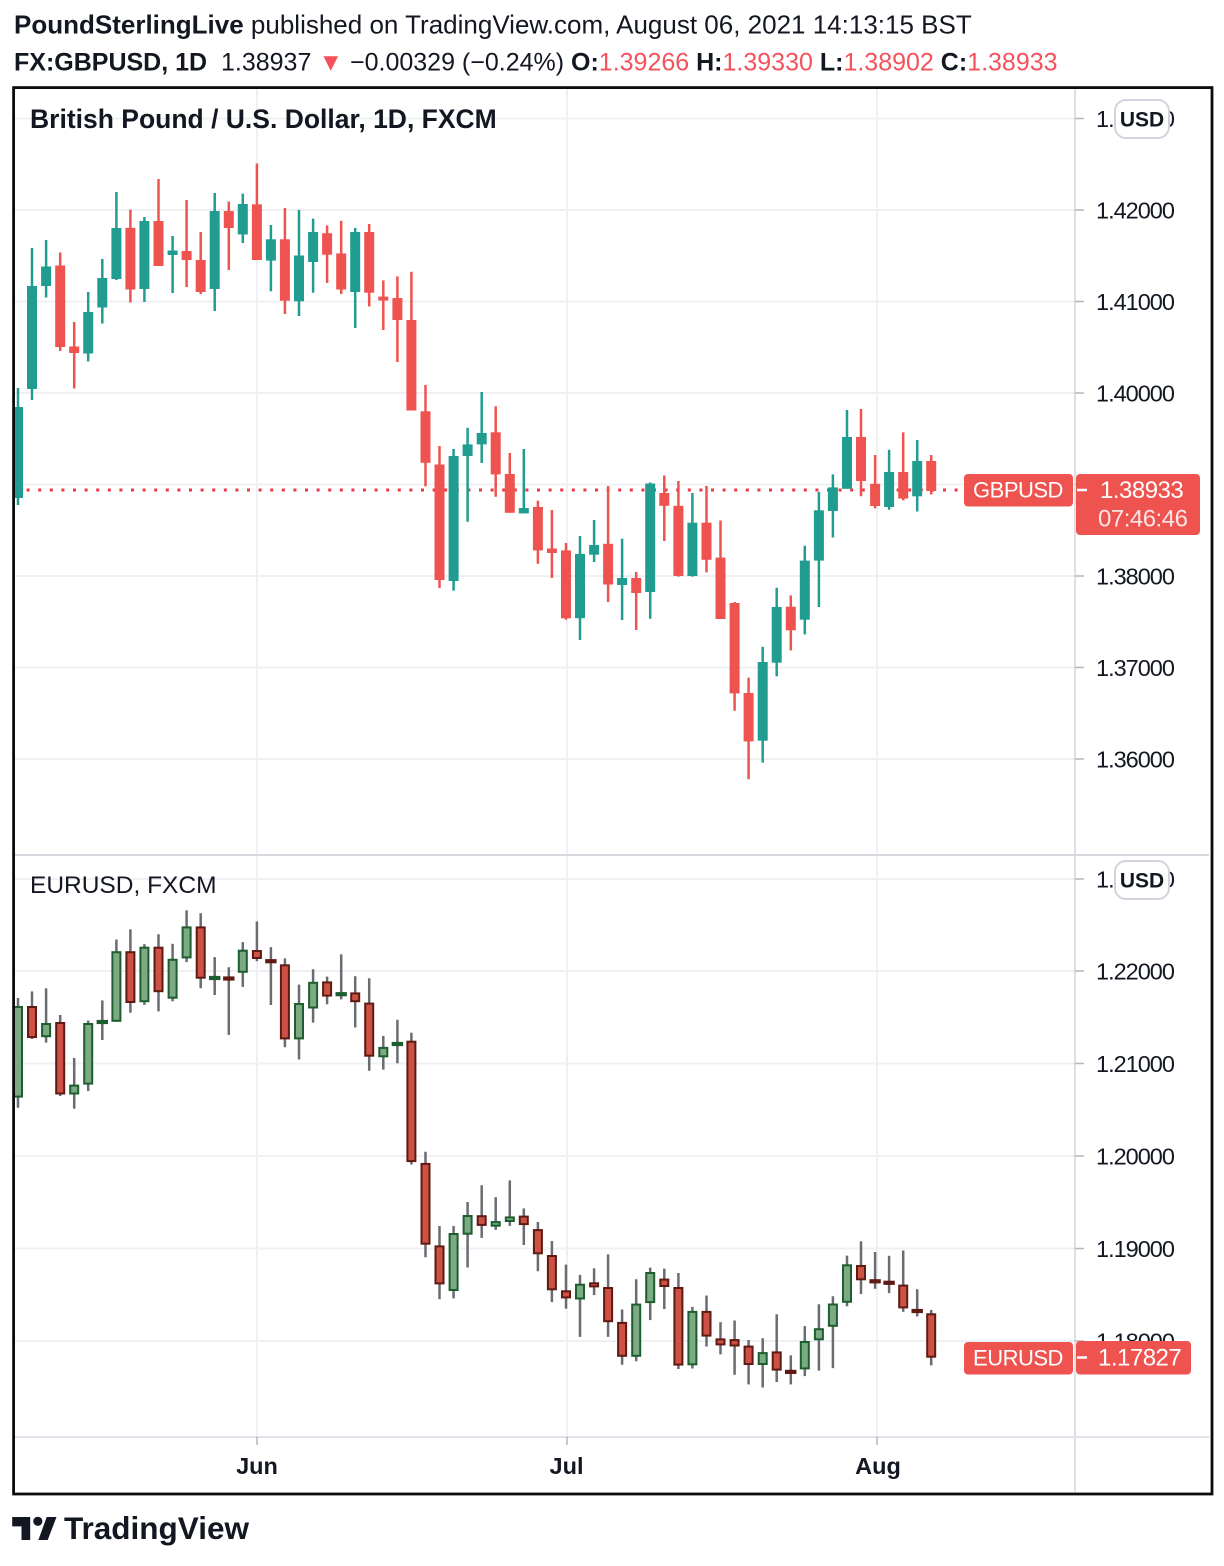  I want to click on svg-text: GBPUSD, so click(1018, 490).